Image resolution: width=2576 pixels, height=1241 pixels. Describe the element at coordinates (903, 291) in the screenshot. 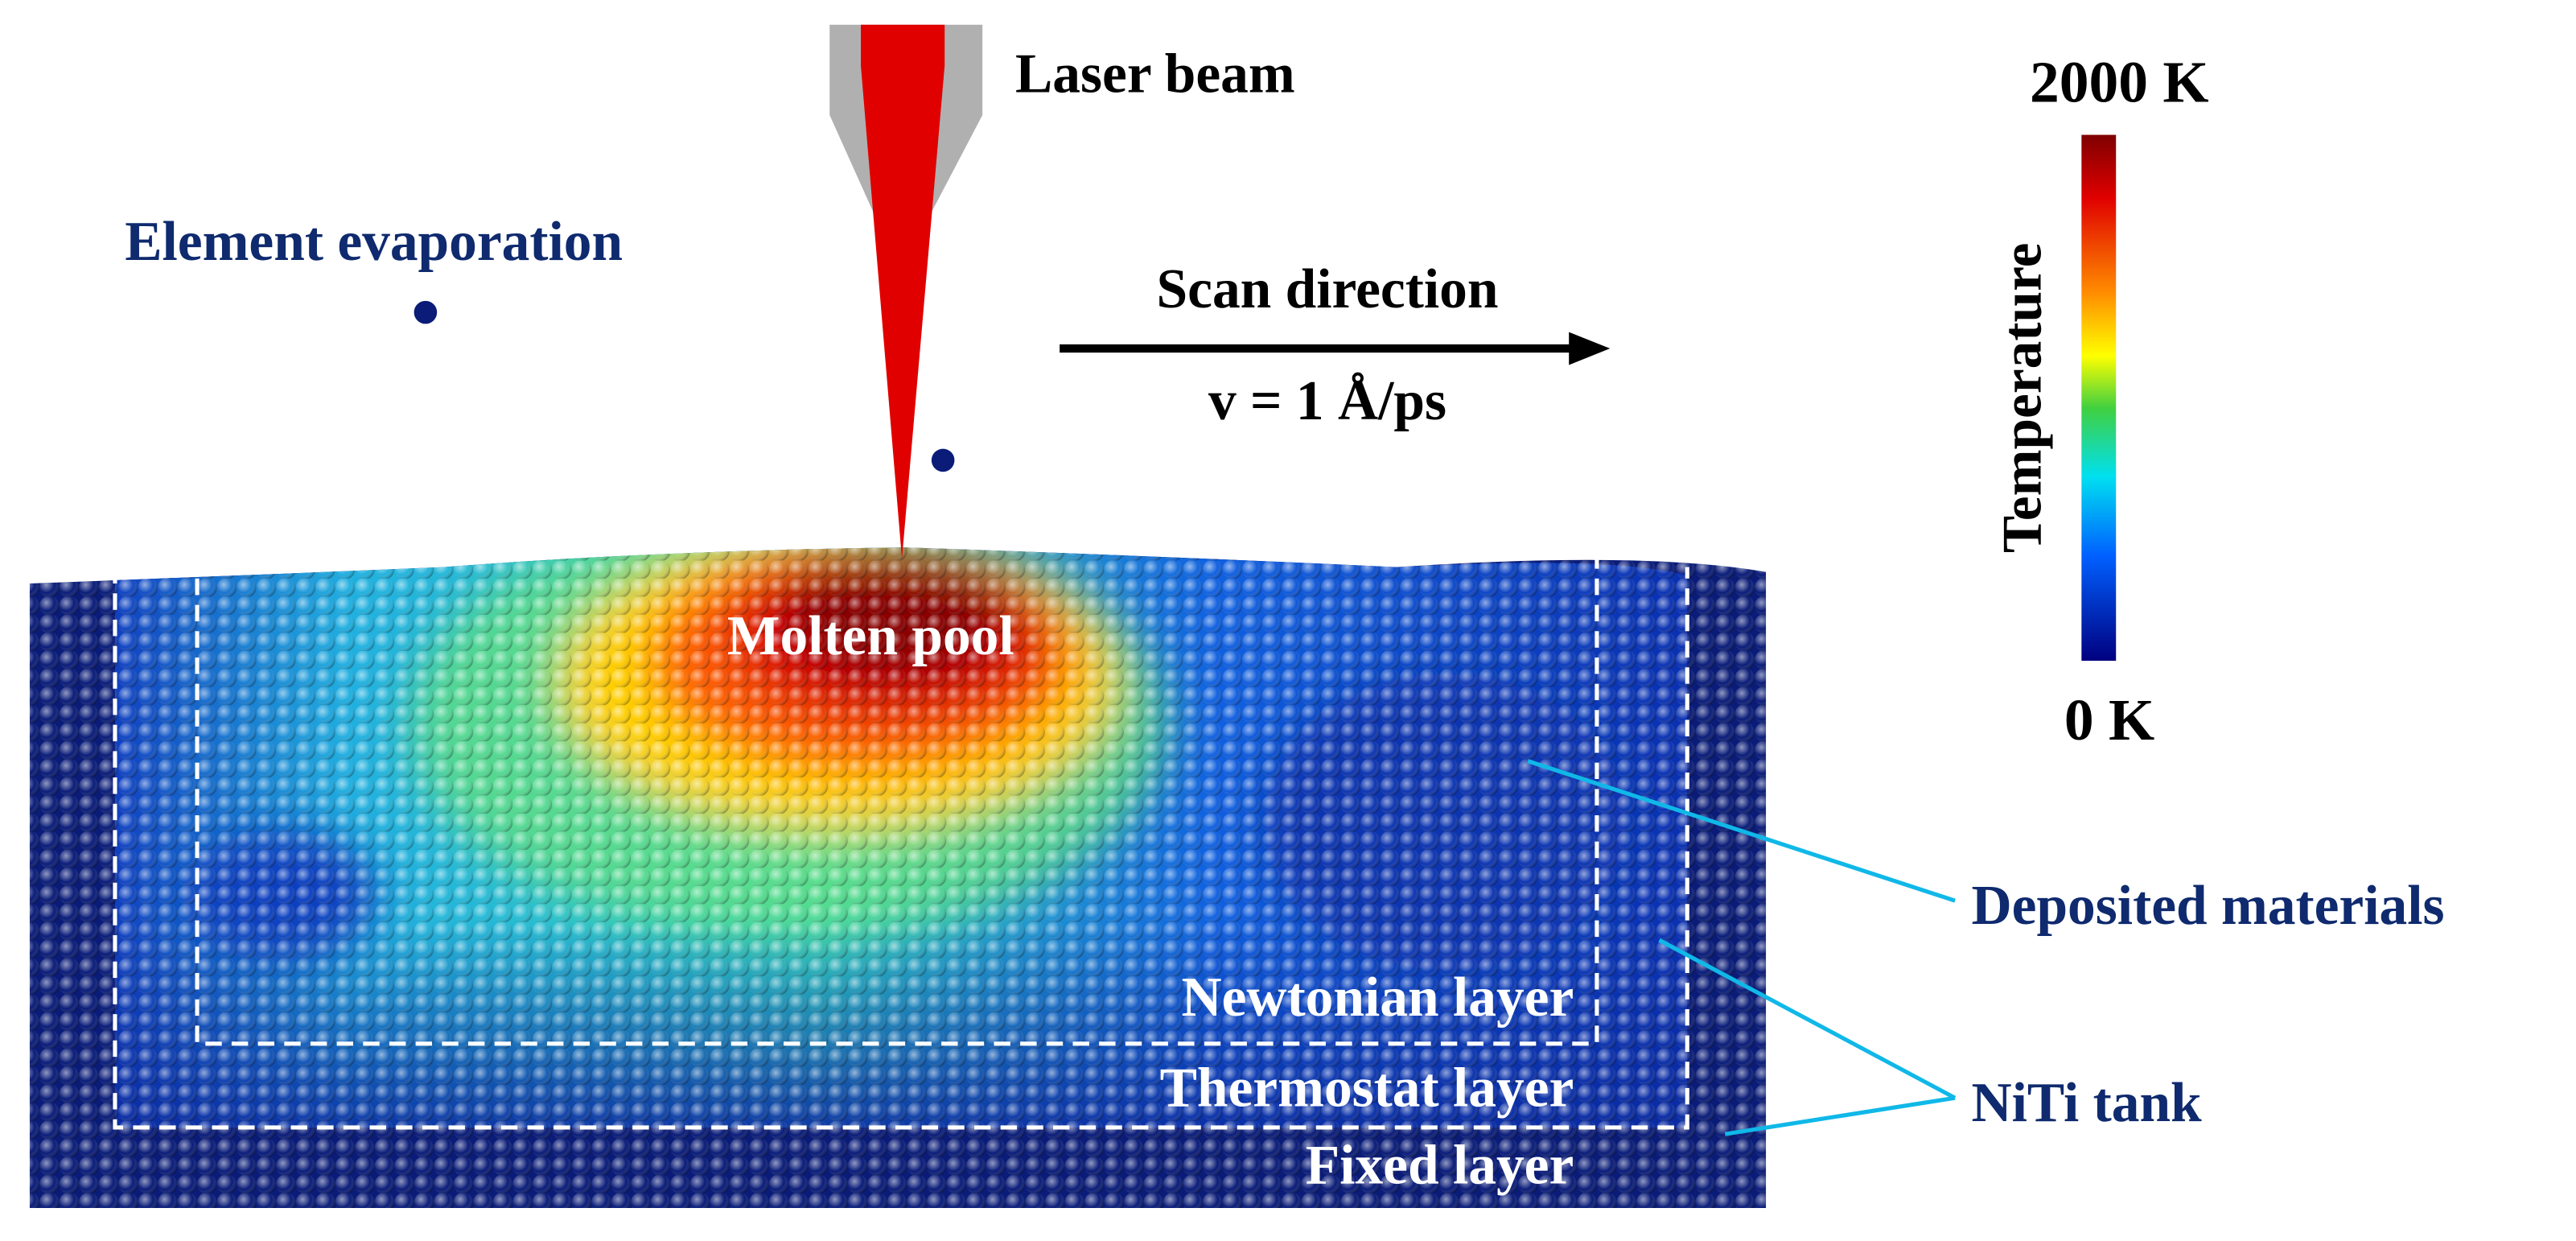

I see `laser-beam` at that location.